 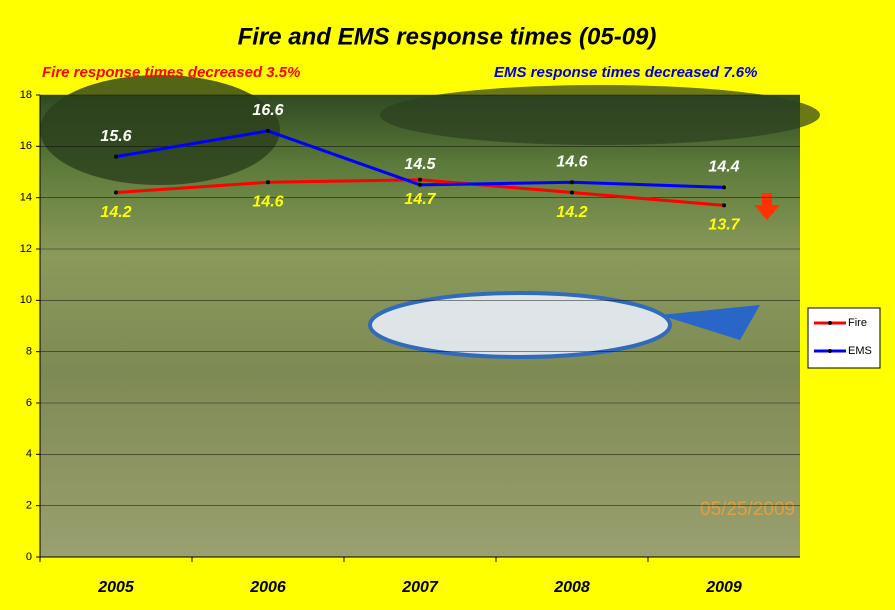 What do you see at coordinates (29, 403) in the screenshot?
I see `y-tick-label: 6` at bounding box center [29, 403].